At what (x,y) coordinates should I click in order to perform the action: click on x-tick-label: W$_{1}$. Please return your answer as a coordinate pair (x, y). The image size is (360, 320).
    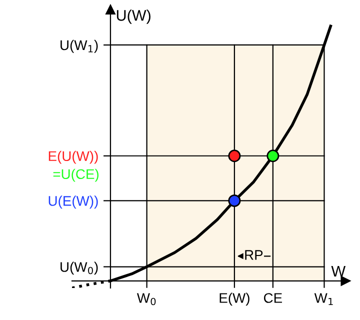
    Looking at the image, I should click on (323, 299).